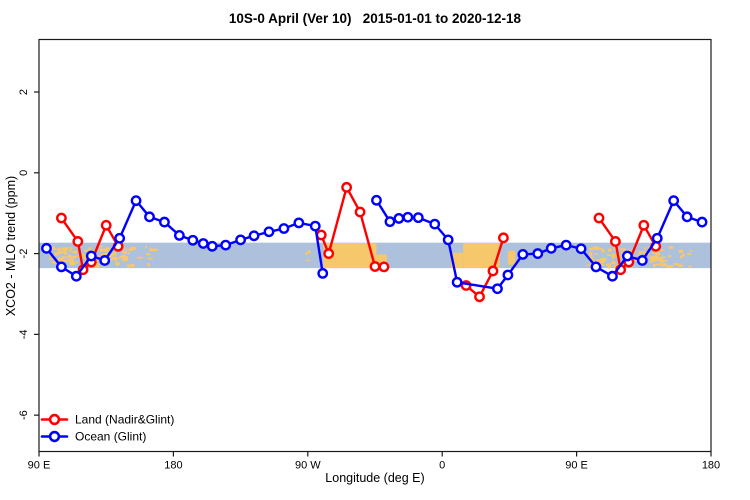  I want to click on land-mass-madagascar, so click(511, 257).